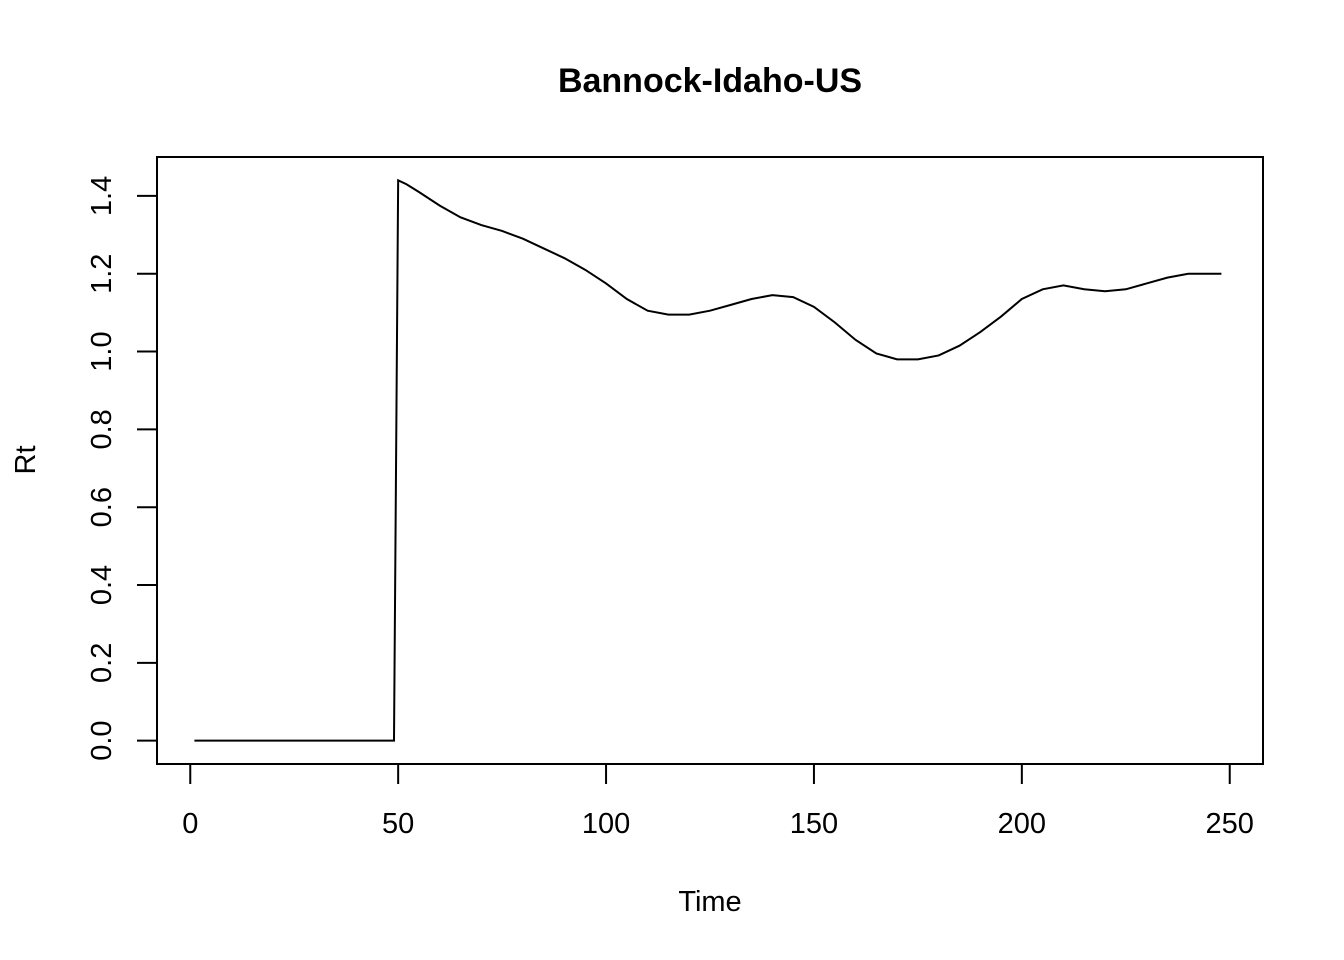  I want to click on y-tick-label: 1.0, so click(102, 351).